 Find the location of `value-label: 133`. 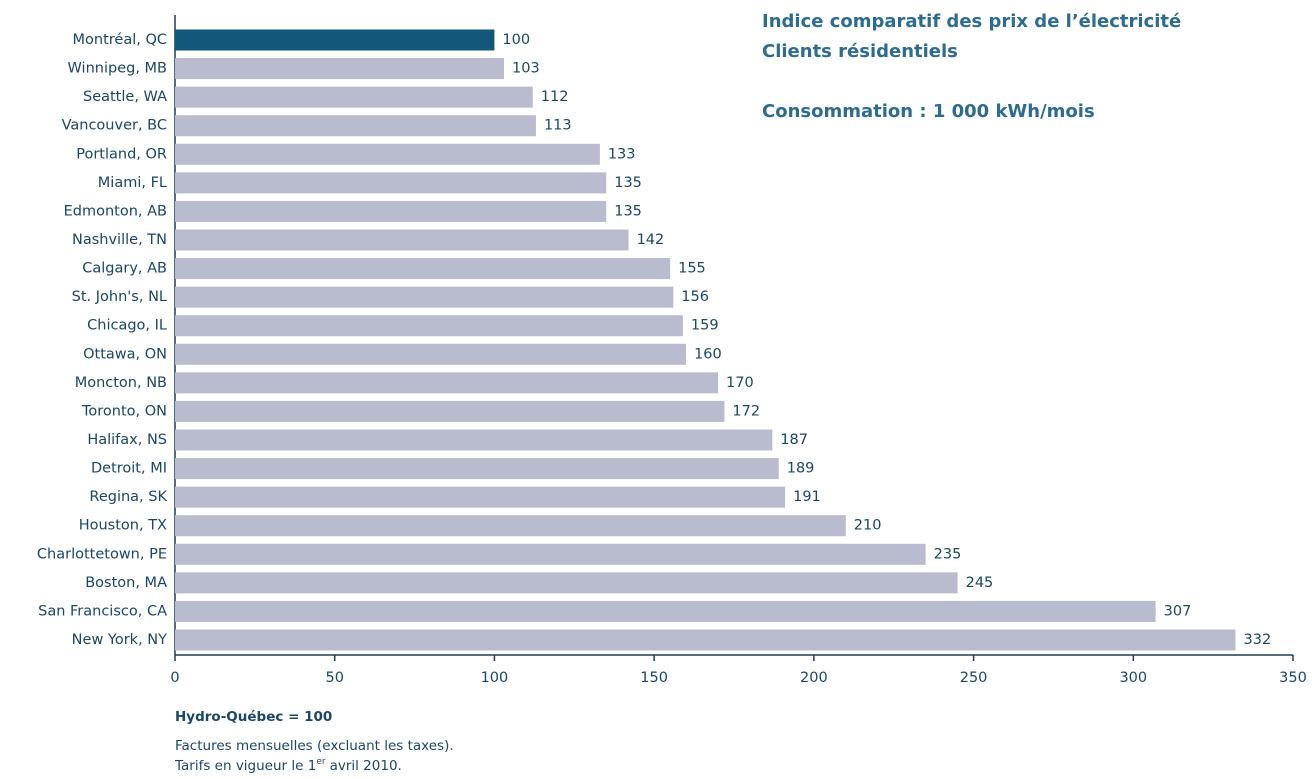

value-label: 133 is located at coordinates (622, 154).